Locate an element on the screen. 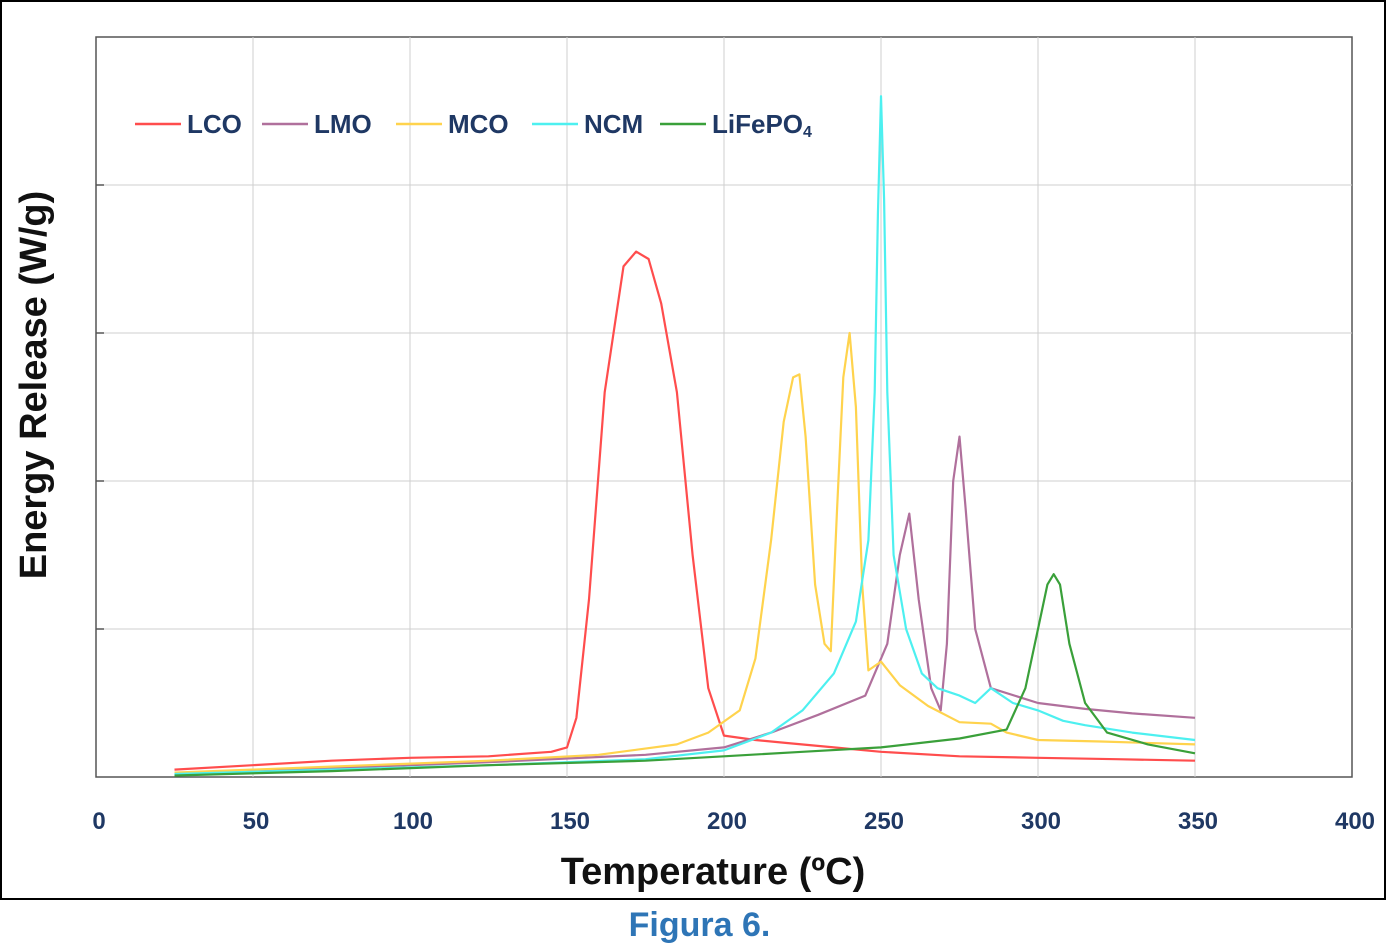 Image resolution: width=1399 pixels, height=949 pixels. x-tick-label: 300 is located at coordinates (1041, 821).